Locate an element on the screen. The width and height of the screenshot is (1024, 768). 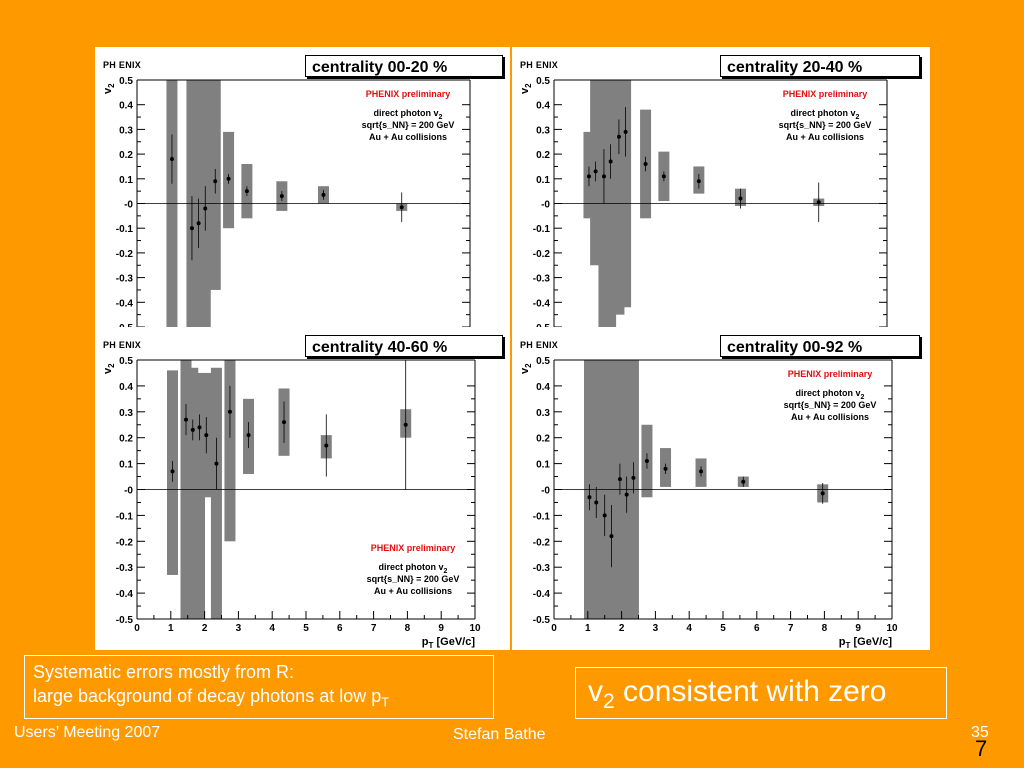
x-tick-label: 1 is located at coordinates (588, 628).